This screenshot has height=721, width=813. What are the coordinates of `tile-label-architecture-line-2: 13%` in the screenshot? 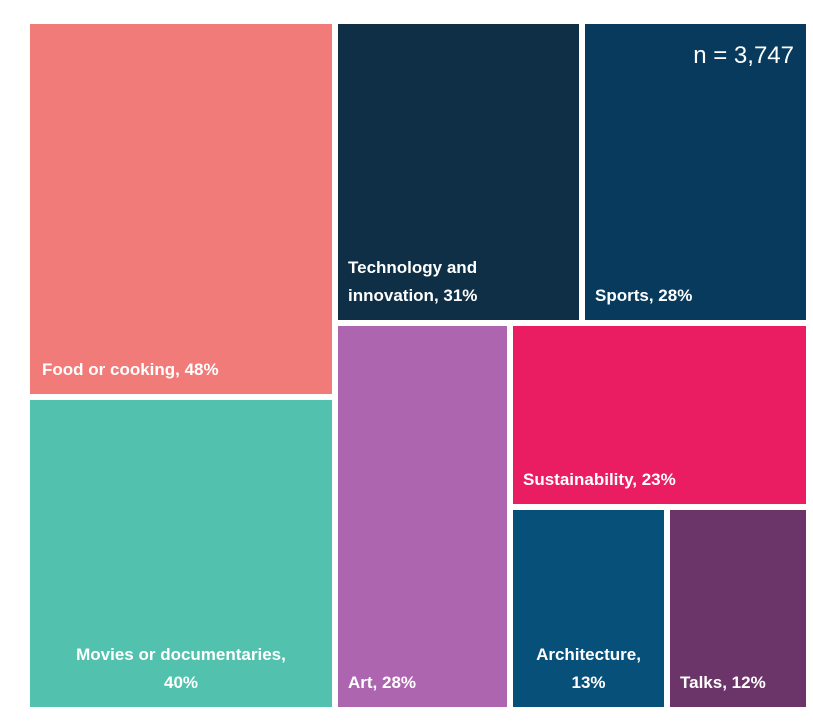 It's located at (588, 682).